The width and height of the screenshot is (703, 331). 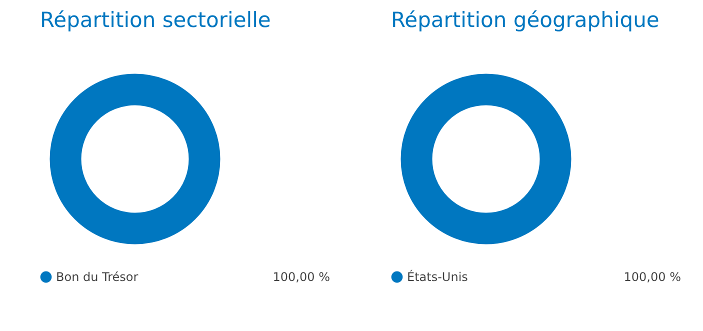 What do you see at coordinates (155, 20) in the screenshot?
I see `chart-title: Répartition sectorielle` at bounding box center [155, 20].